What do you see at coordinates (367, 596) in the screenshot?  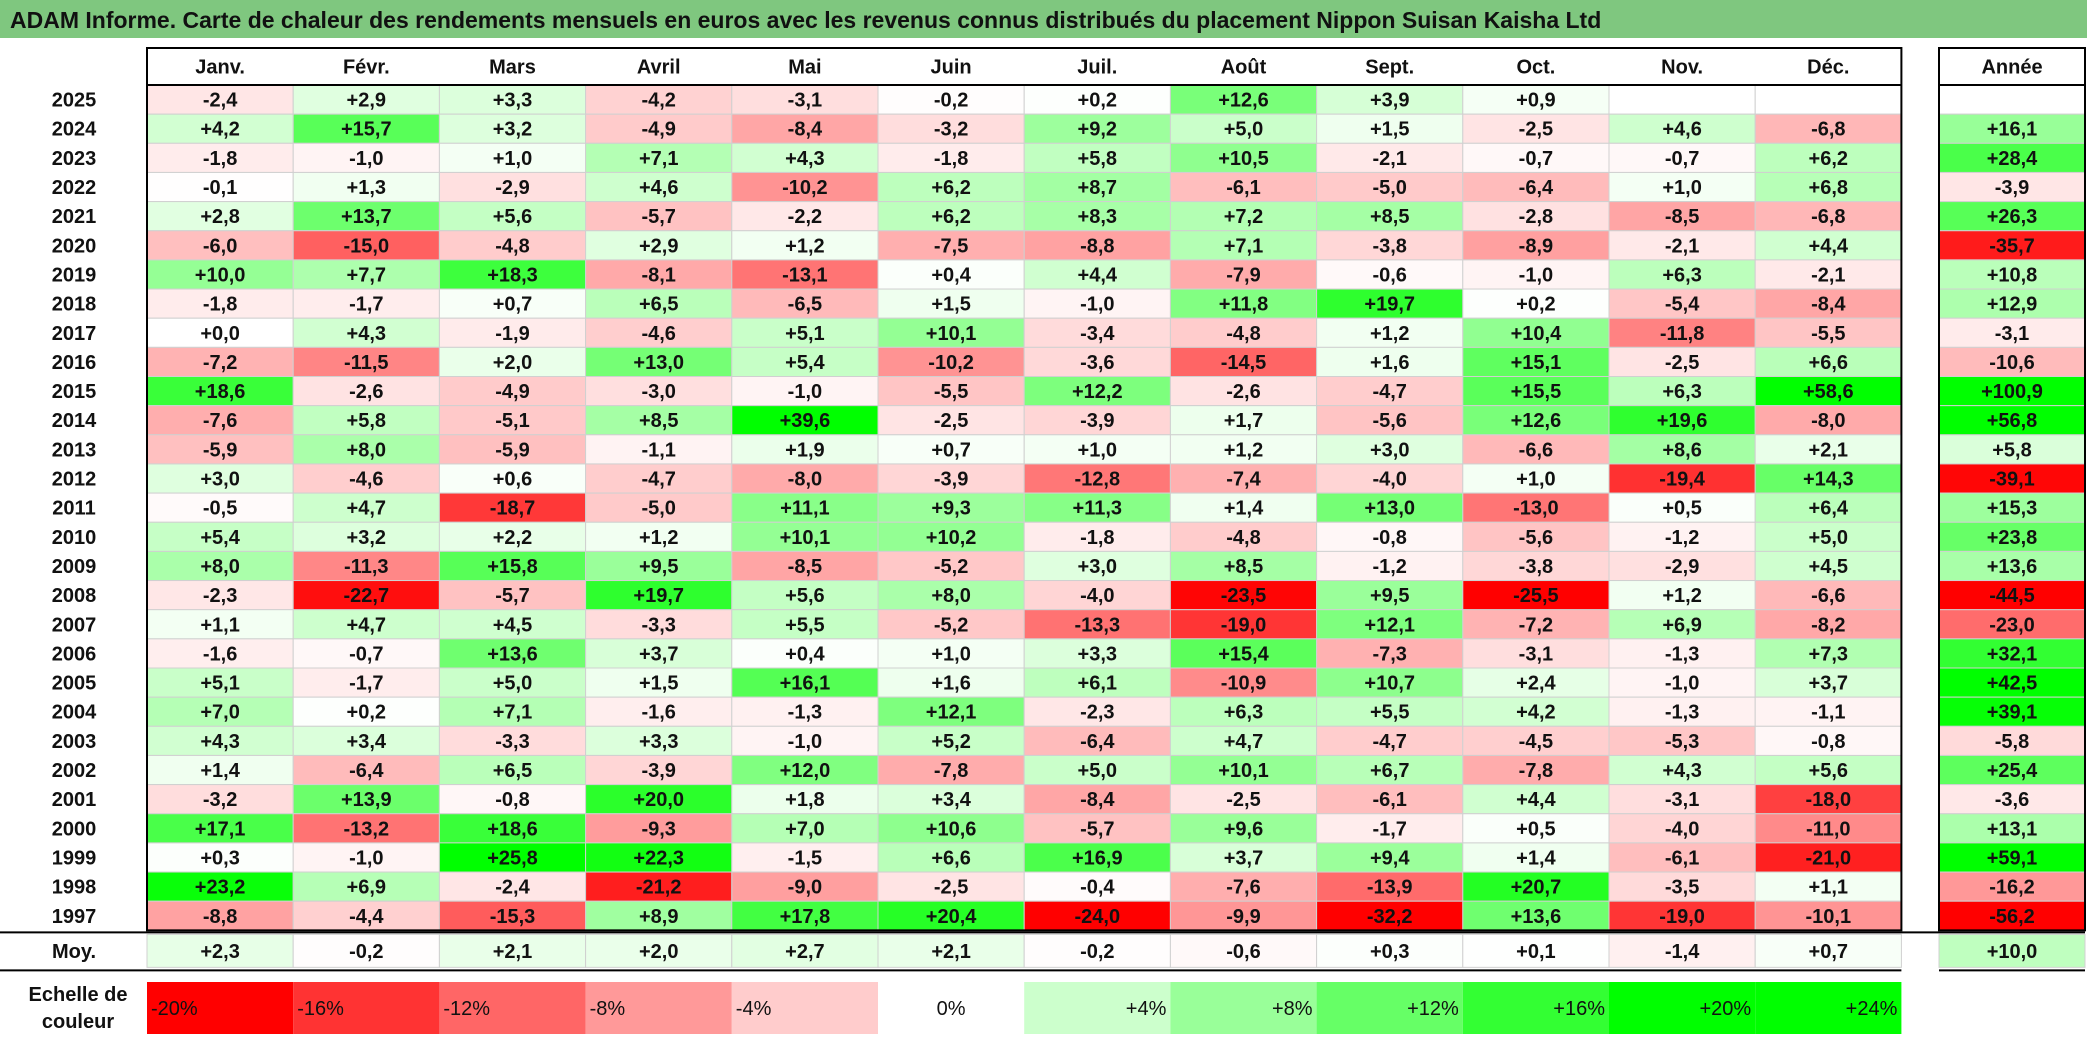 I see `cell-value: -22,7` at bounding box center [367, 596].